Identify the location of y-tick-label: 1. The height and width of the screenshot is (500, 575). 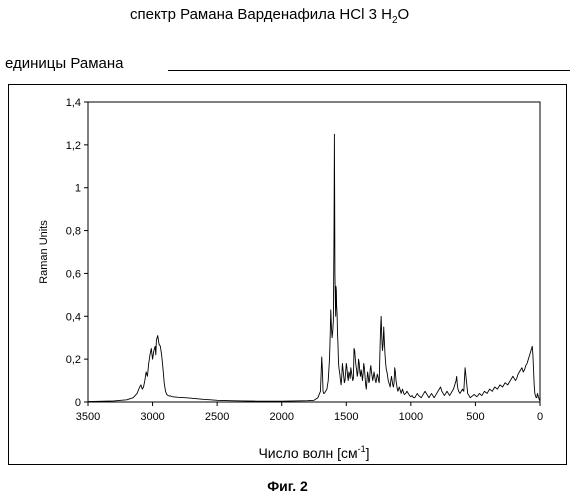
(78, 189).